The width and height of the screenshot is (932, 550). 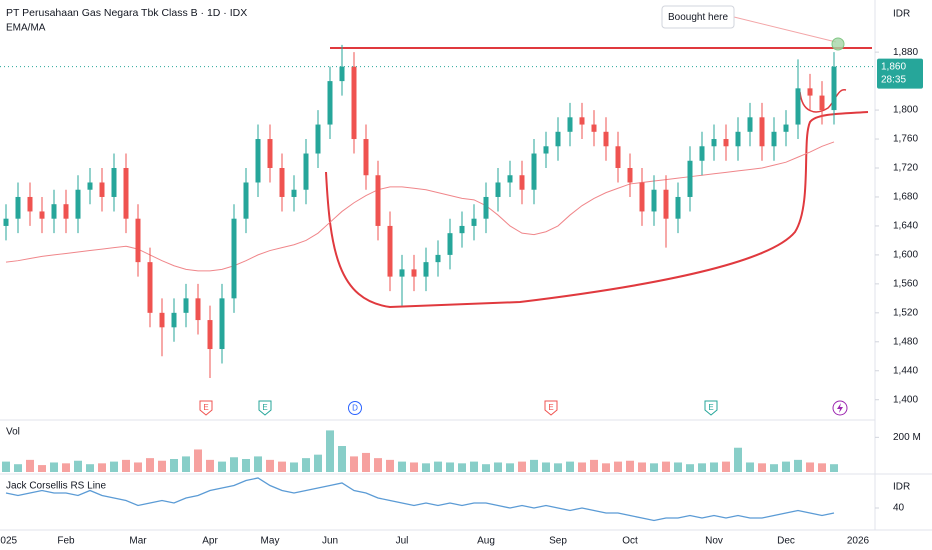 What do you see at coordinates (905, 370) in the screenshot?
I see `y-tick-label: 1,440` at bounding box center [905, 370].